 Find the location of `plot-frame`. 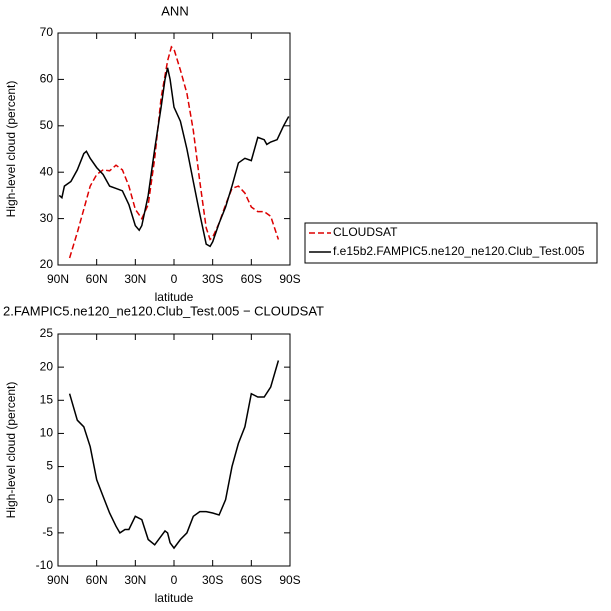

plot-frame is located at coordinates (174, 450).